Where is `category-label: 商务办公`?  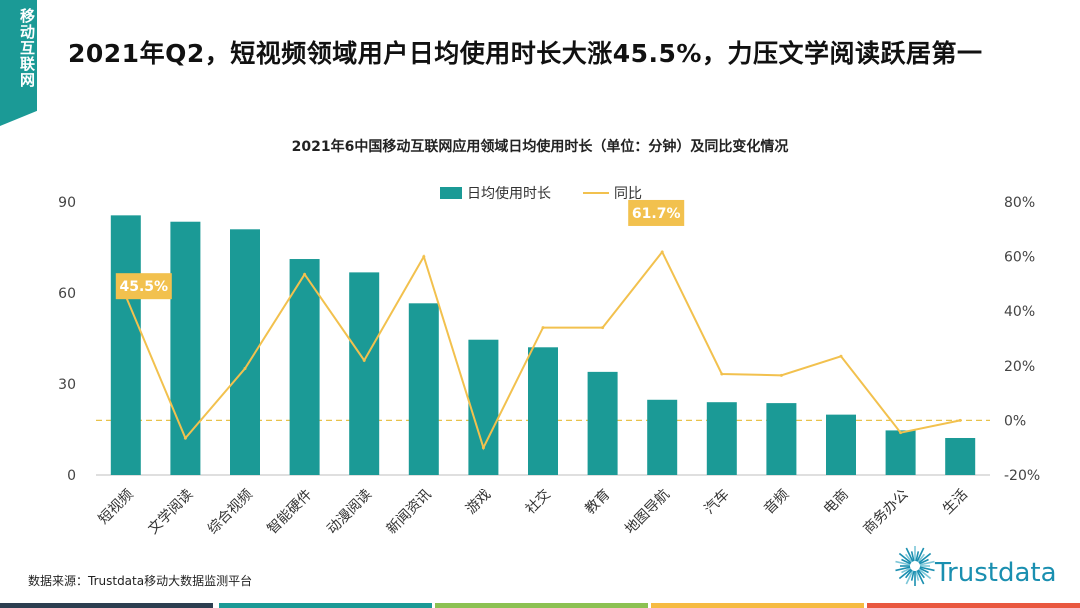
category-label: 商务办公 is located at coordinates (886, 512).